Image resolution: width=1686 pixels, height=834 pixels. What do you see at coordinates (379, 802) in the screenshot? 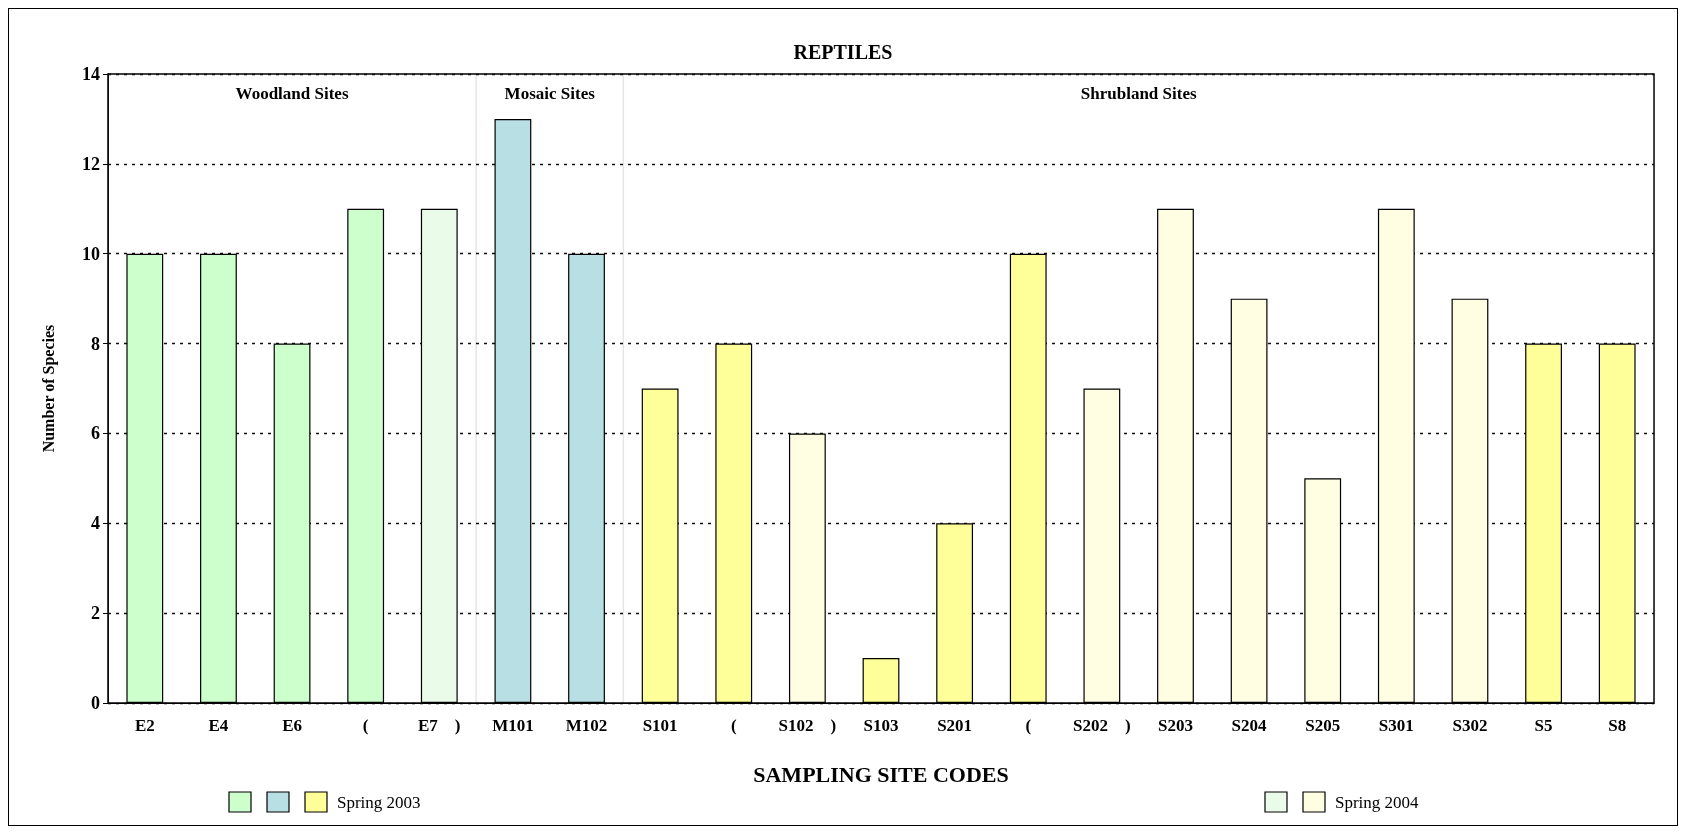
I see `legend-label: Spring 2003` at bounding box center [379, 802].